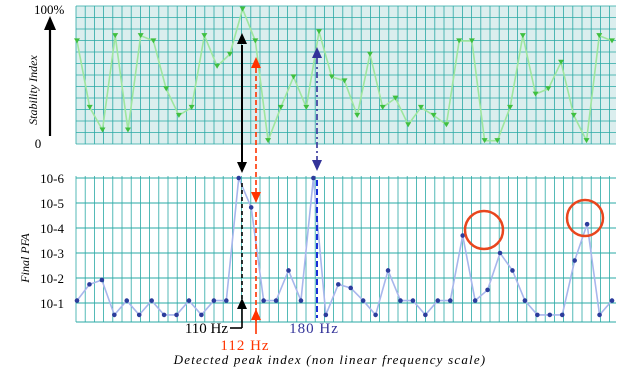  I want to click on arrow-110-head-up, so click(242, 38).